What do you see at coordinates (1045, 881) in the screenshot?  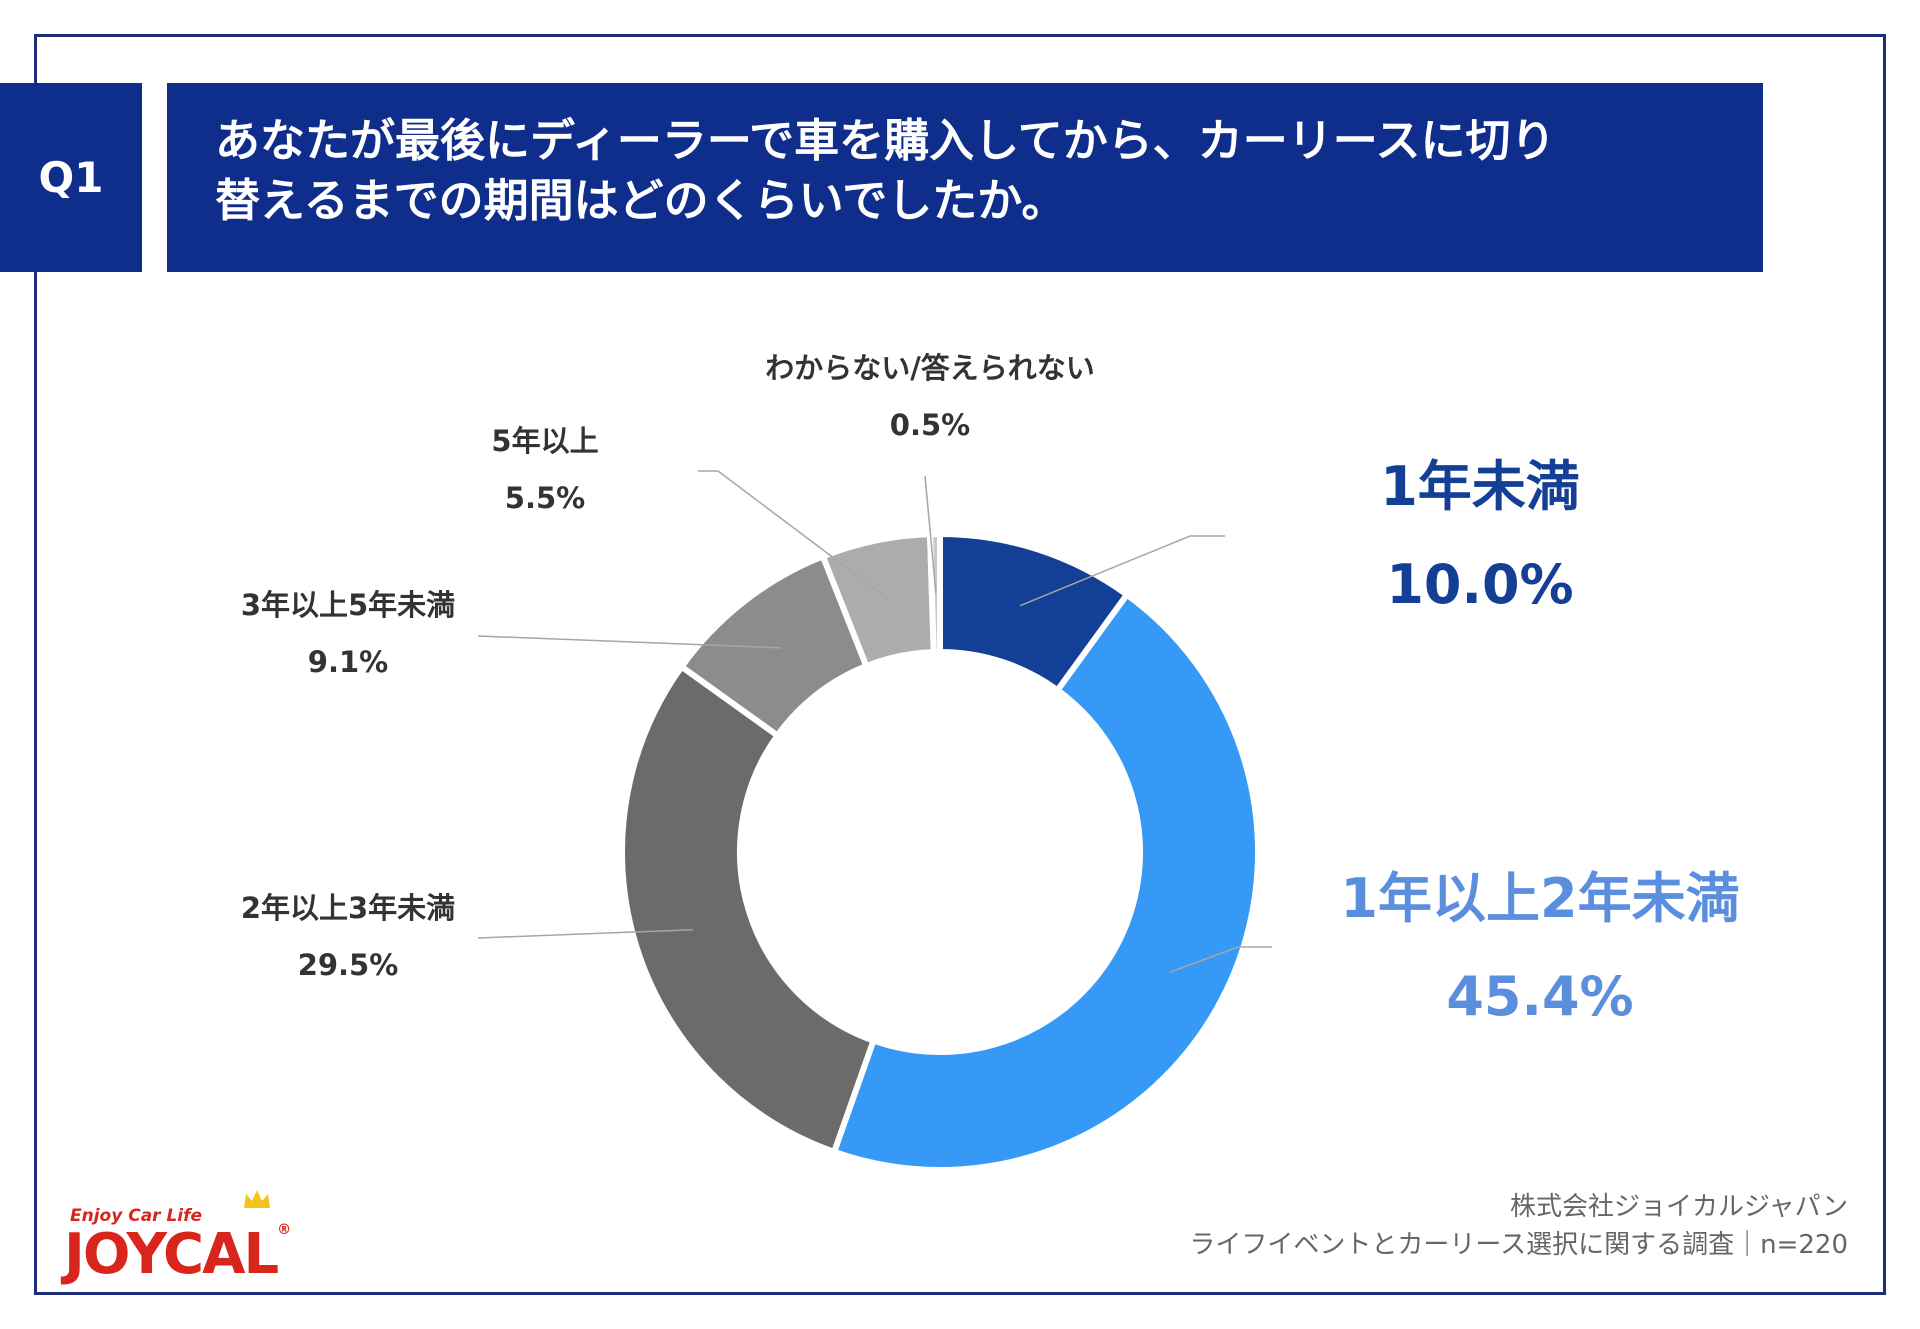 I see `slice-1to2` at bounding box center [1045, 881].